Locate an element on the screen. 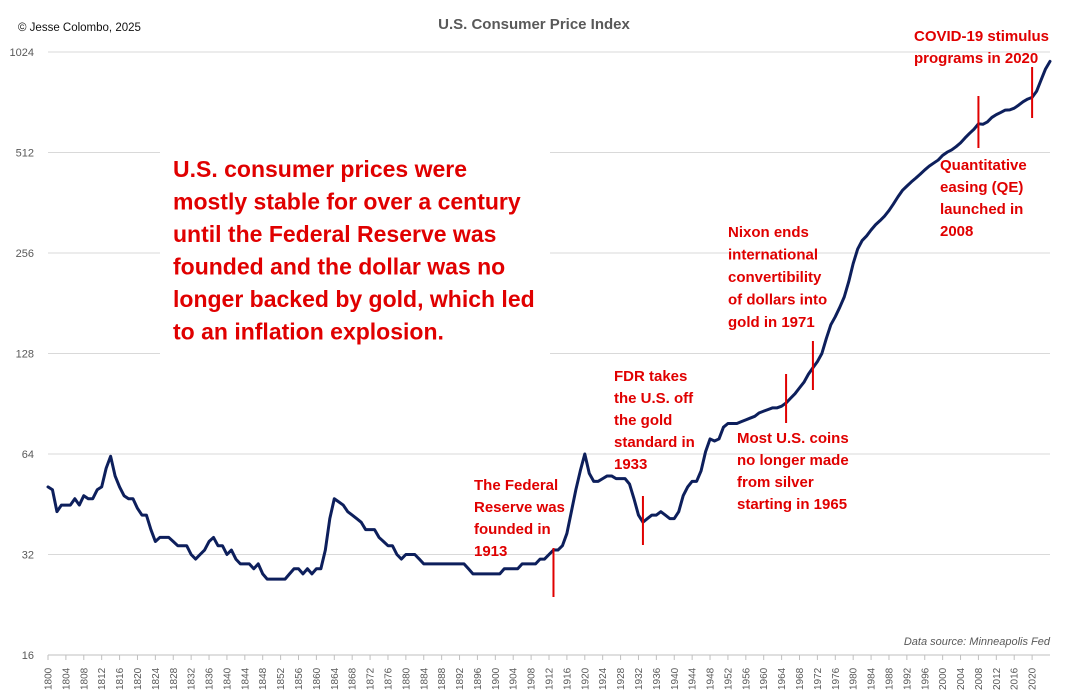 The image size is (1067, 697). event-label-line: The Federal is located at coordinates (516, 485).